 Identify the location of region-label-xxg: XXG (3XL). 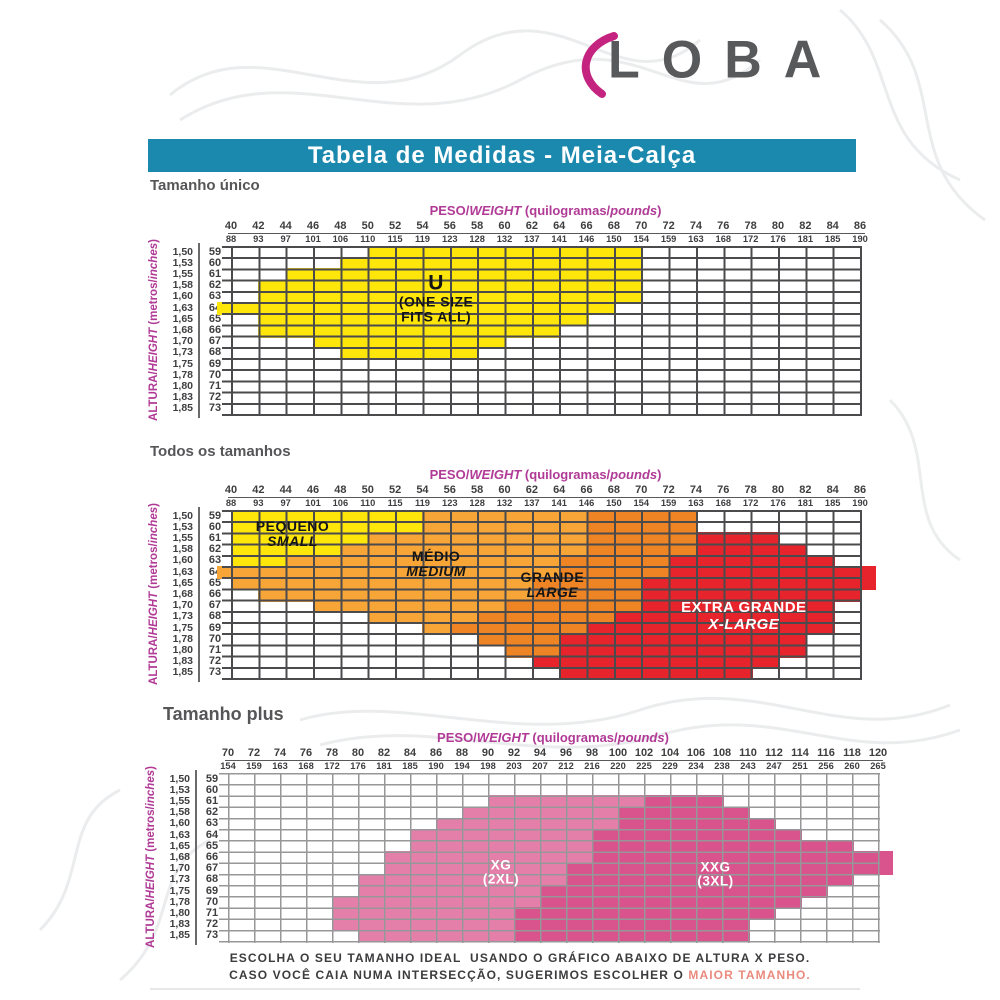
(715, 874).